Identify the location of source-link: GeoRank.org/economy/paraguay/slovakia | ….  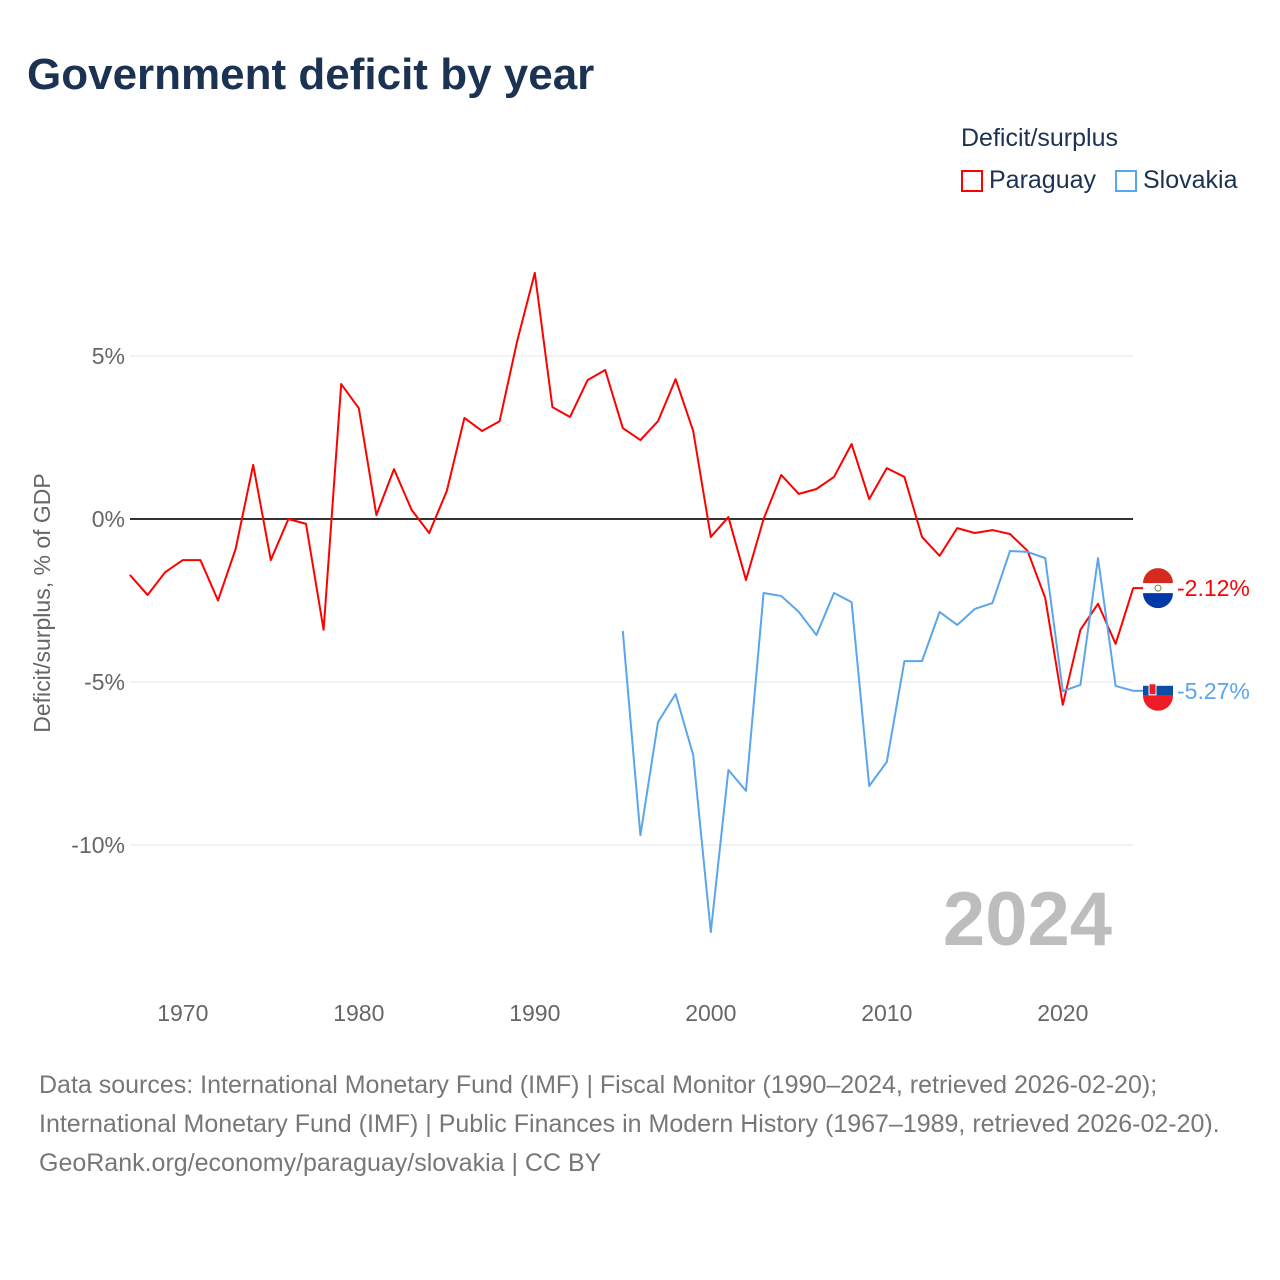
(320, 1163).